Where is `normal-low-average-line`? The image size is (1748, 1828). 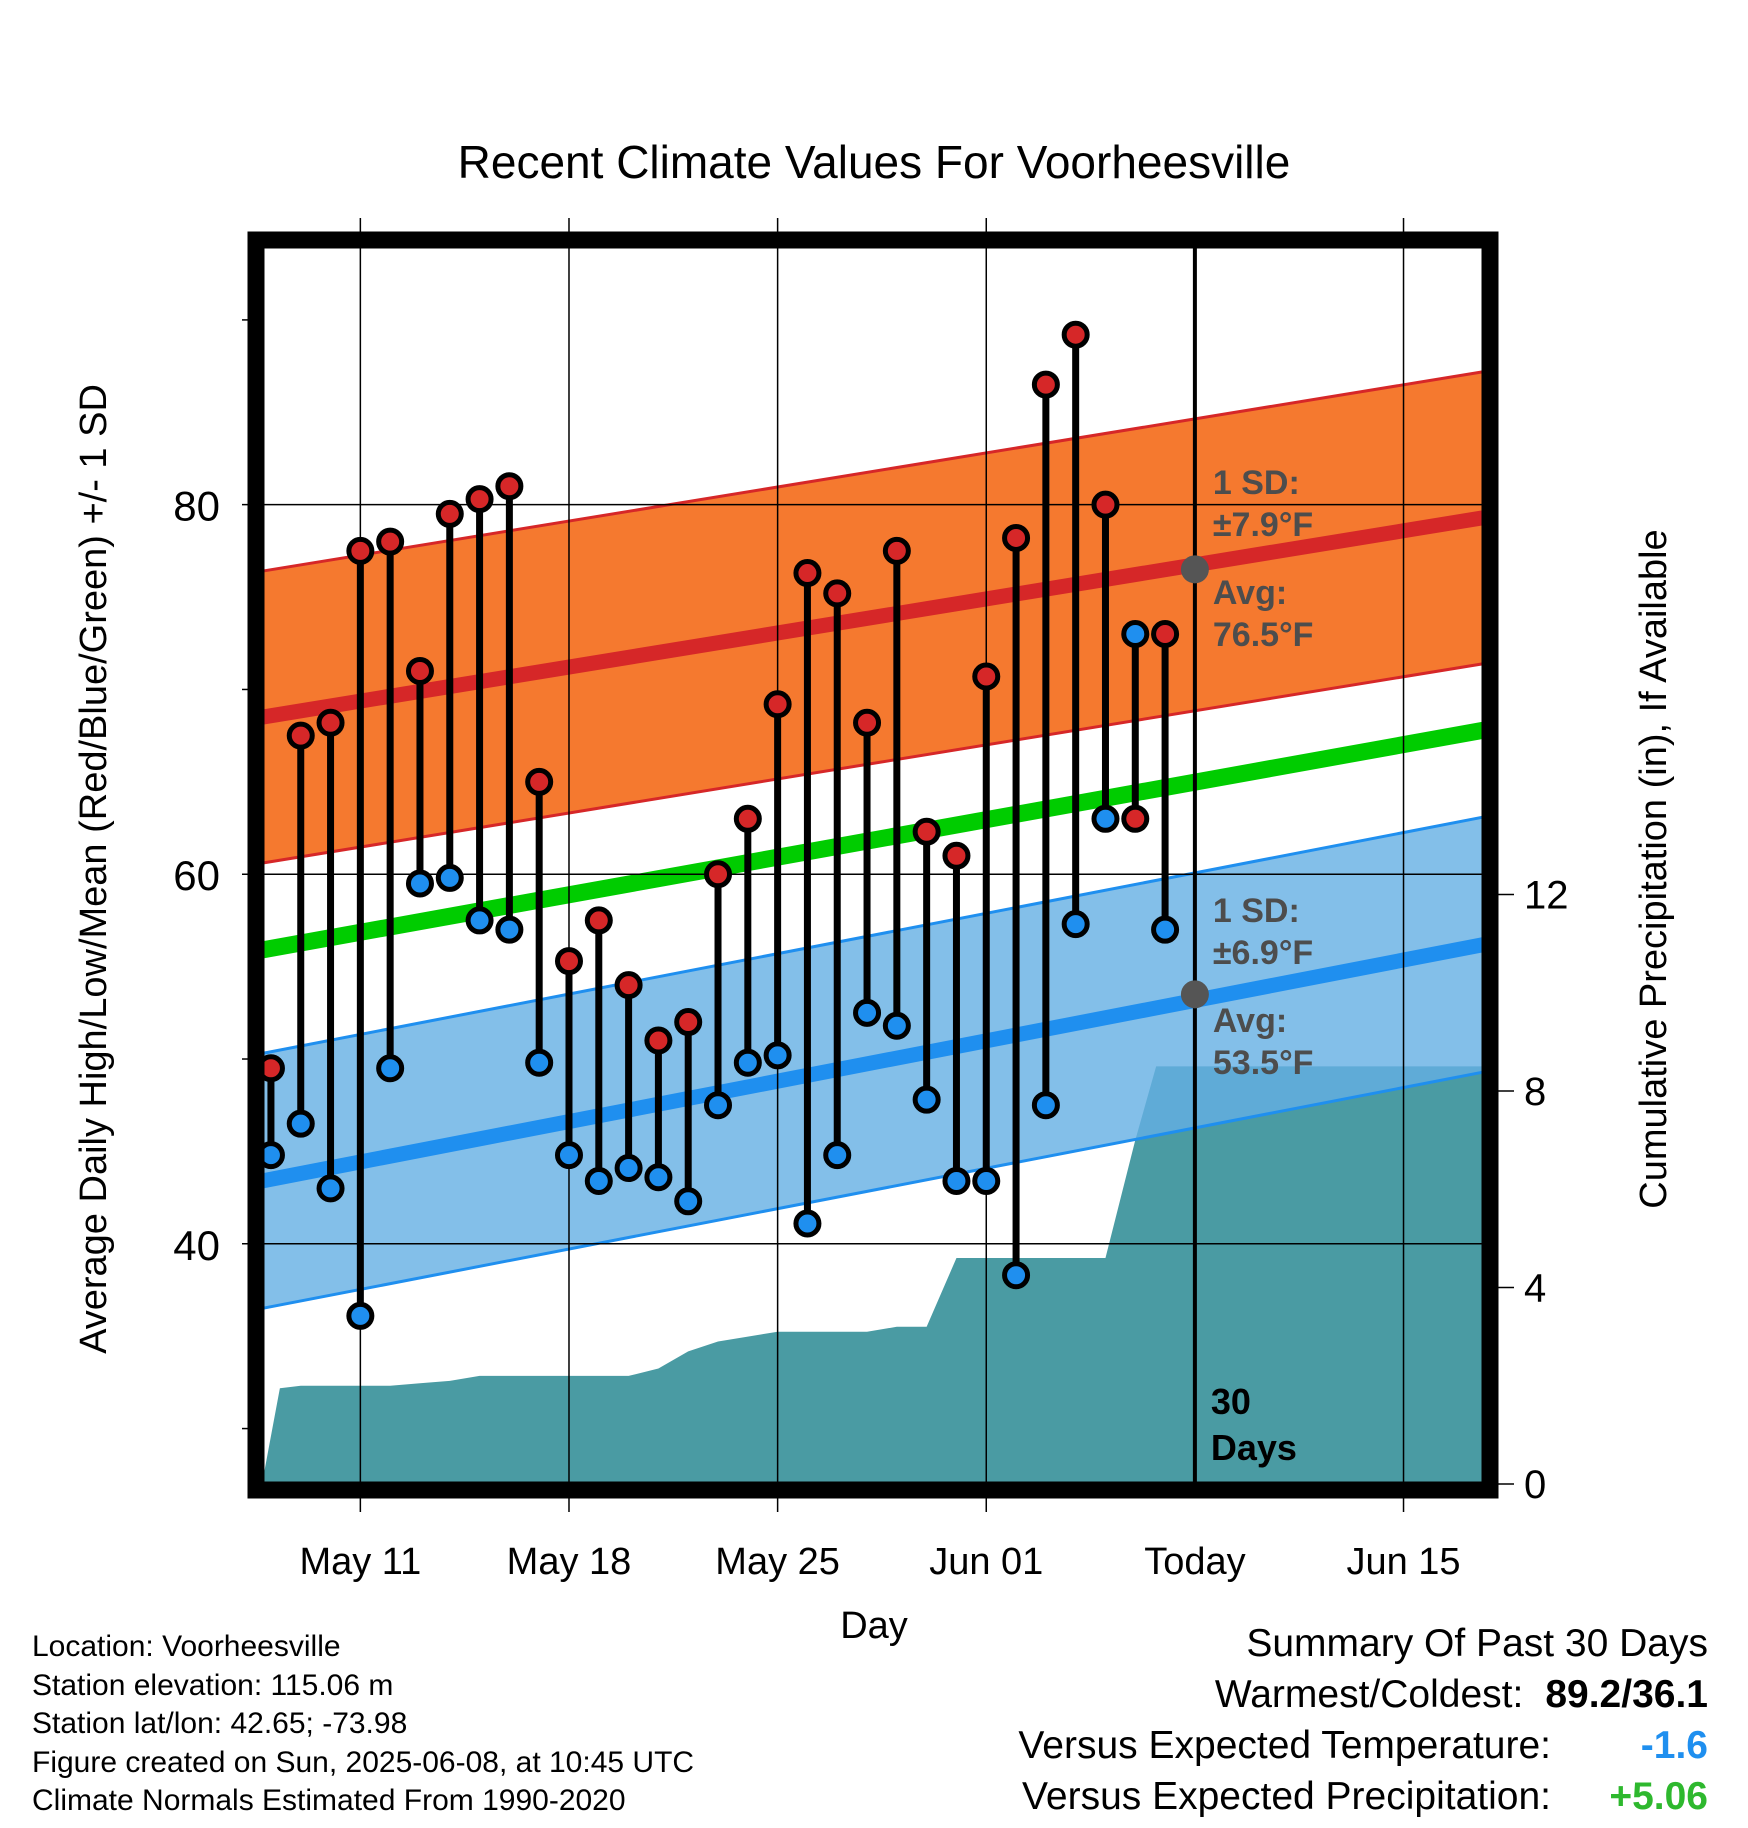 normal-low-average-line is located at coordinates (873, 1063).